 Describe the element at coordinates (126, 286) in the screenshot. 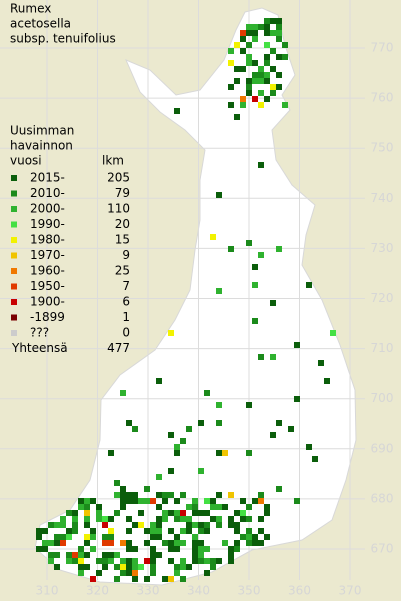

I see `legend-count: 7` at that location.